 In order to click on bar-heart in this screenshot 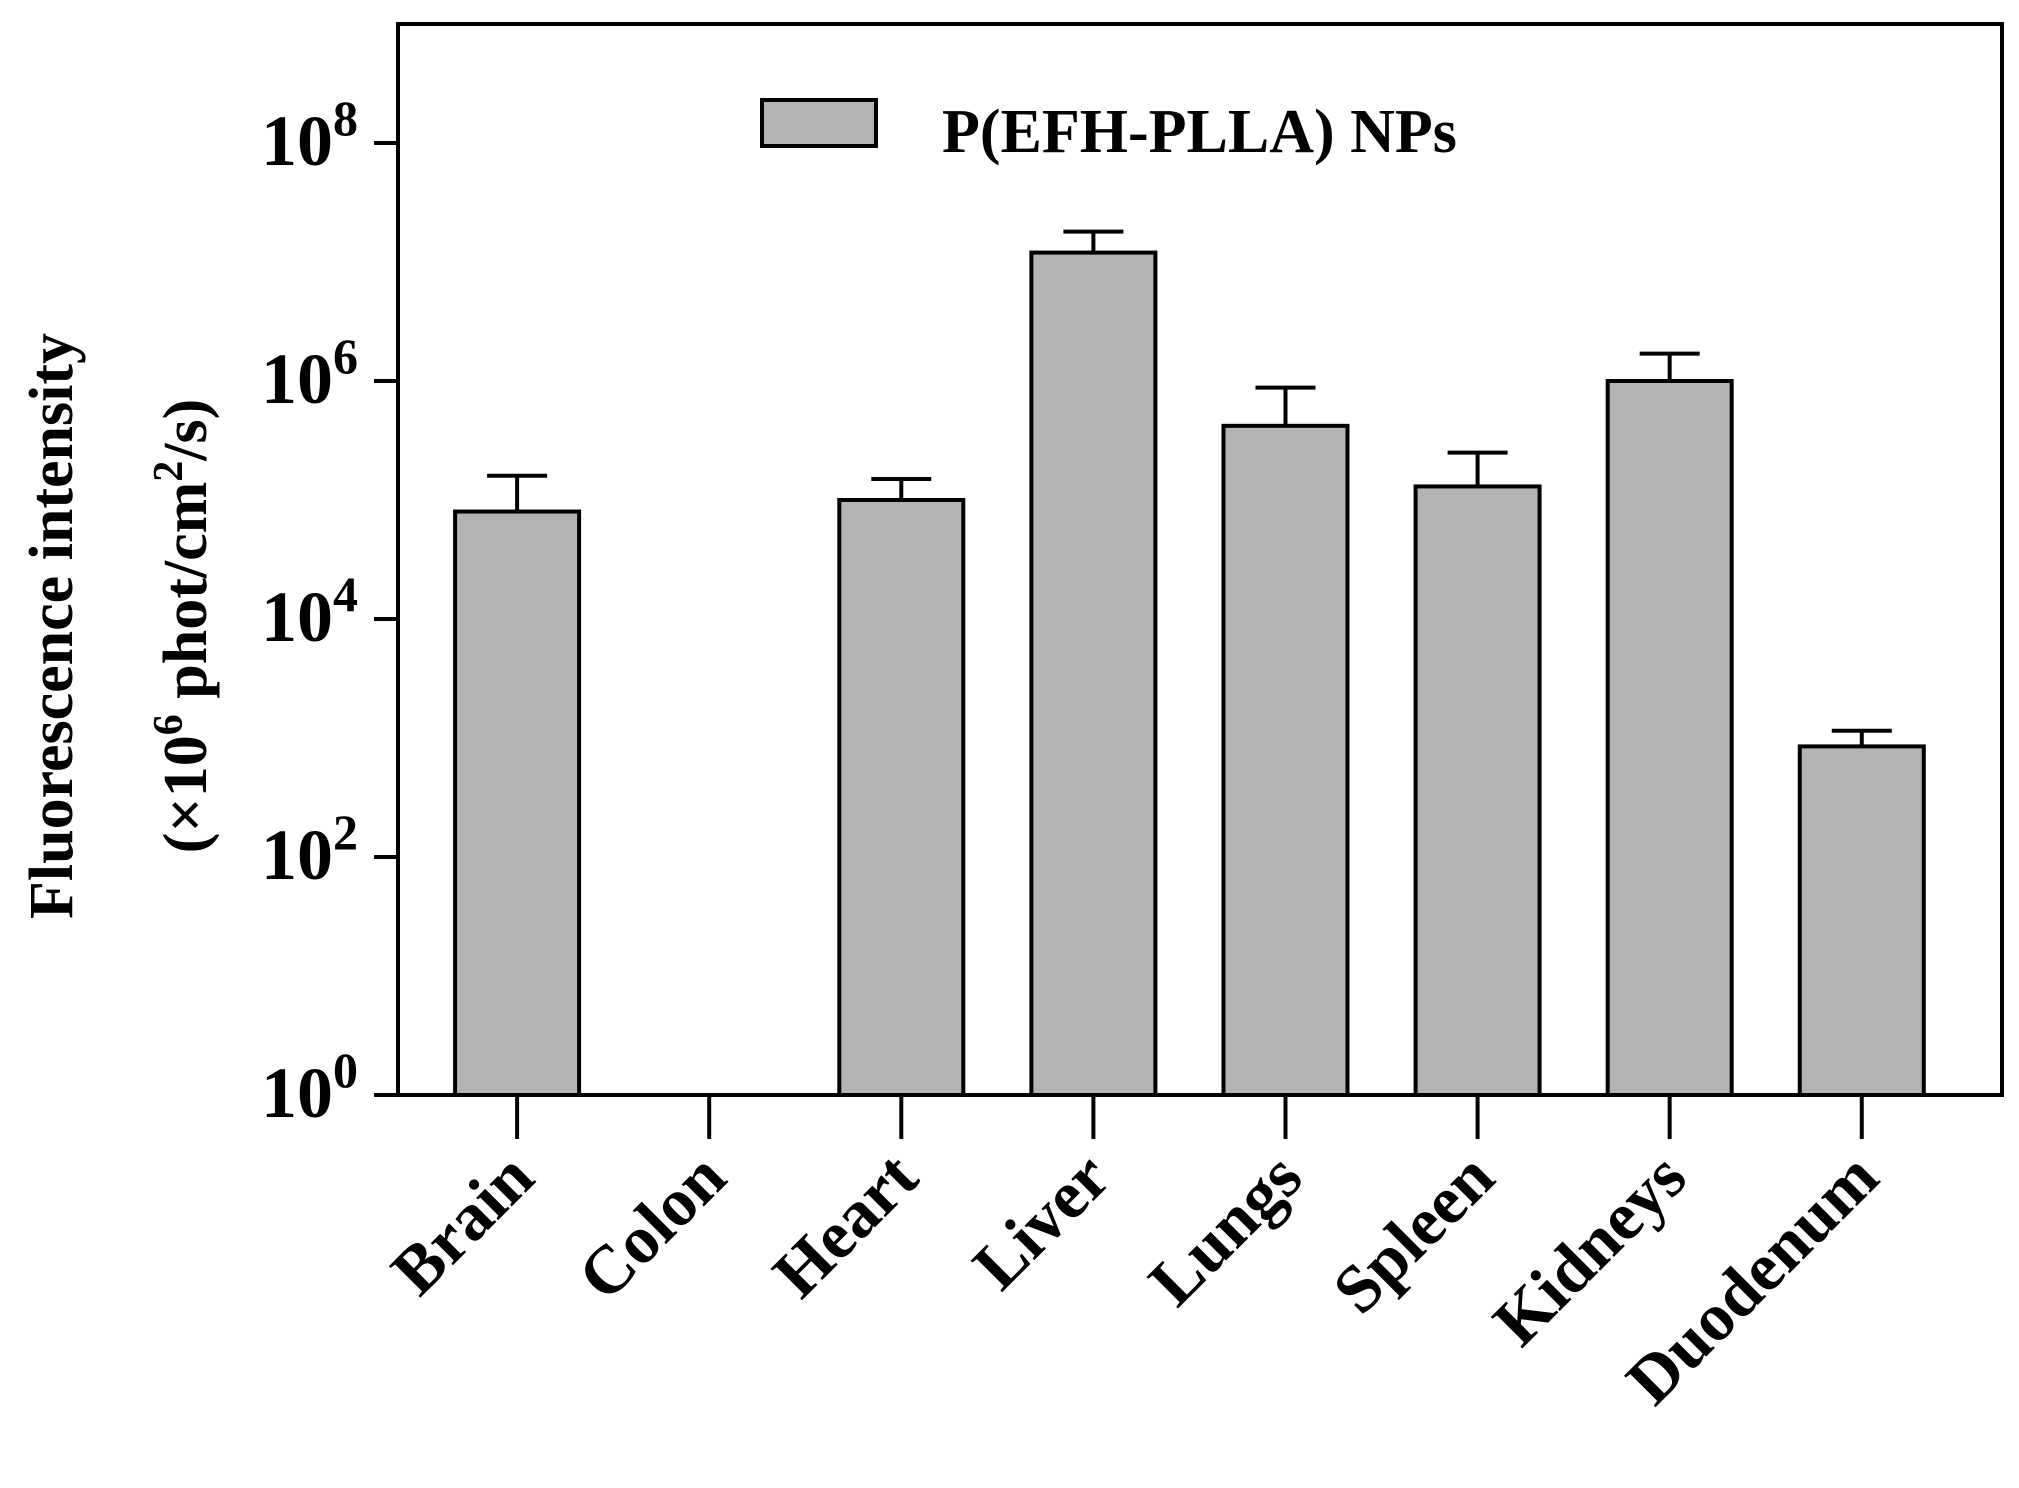, I will do `click(901, 797)`.